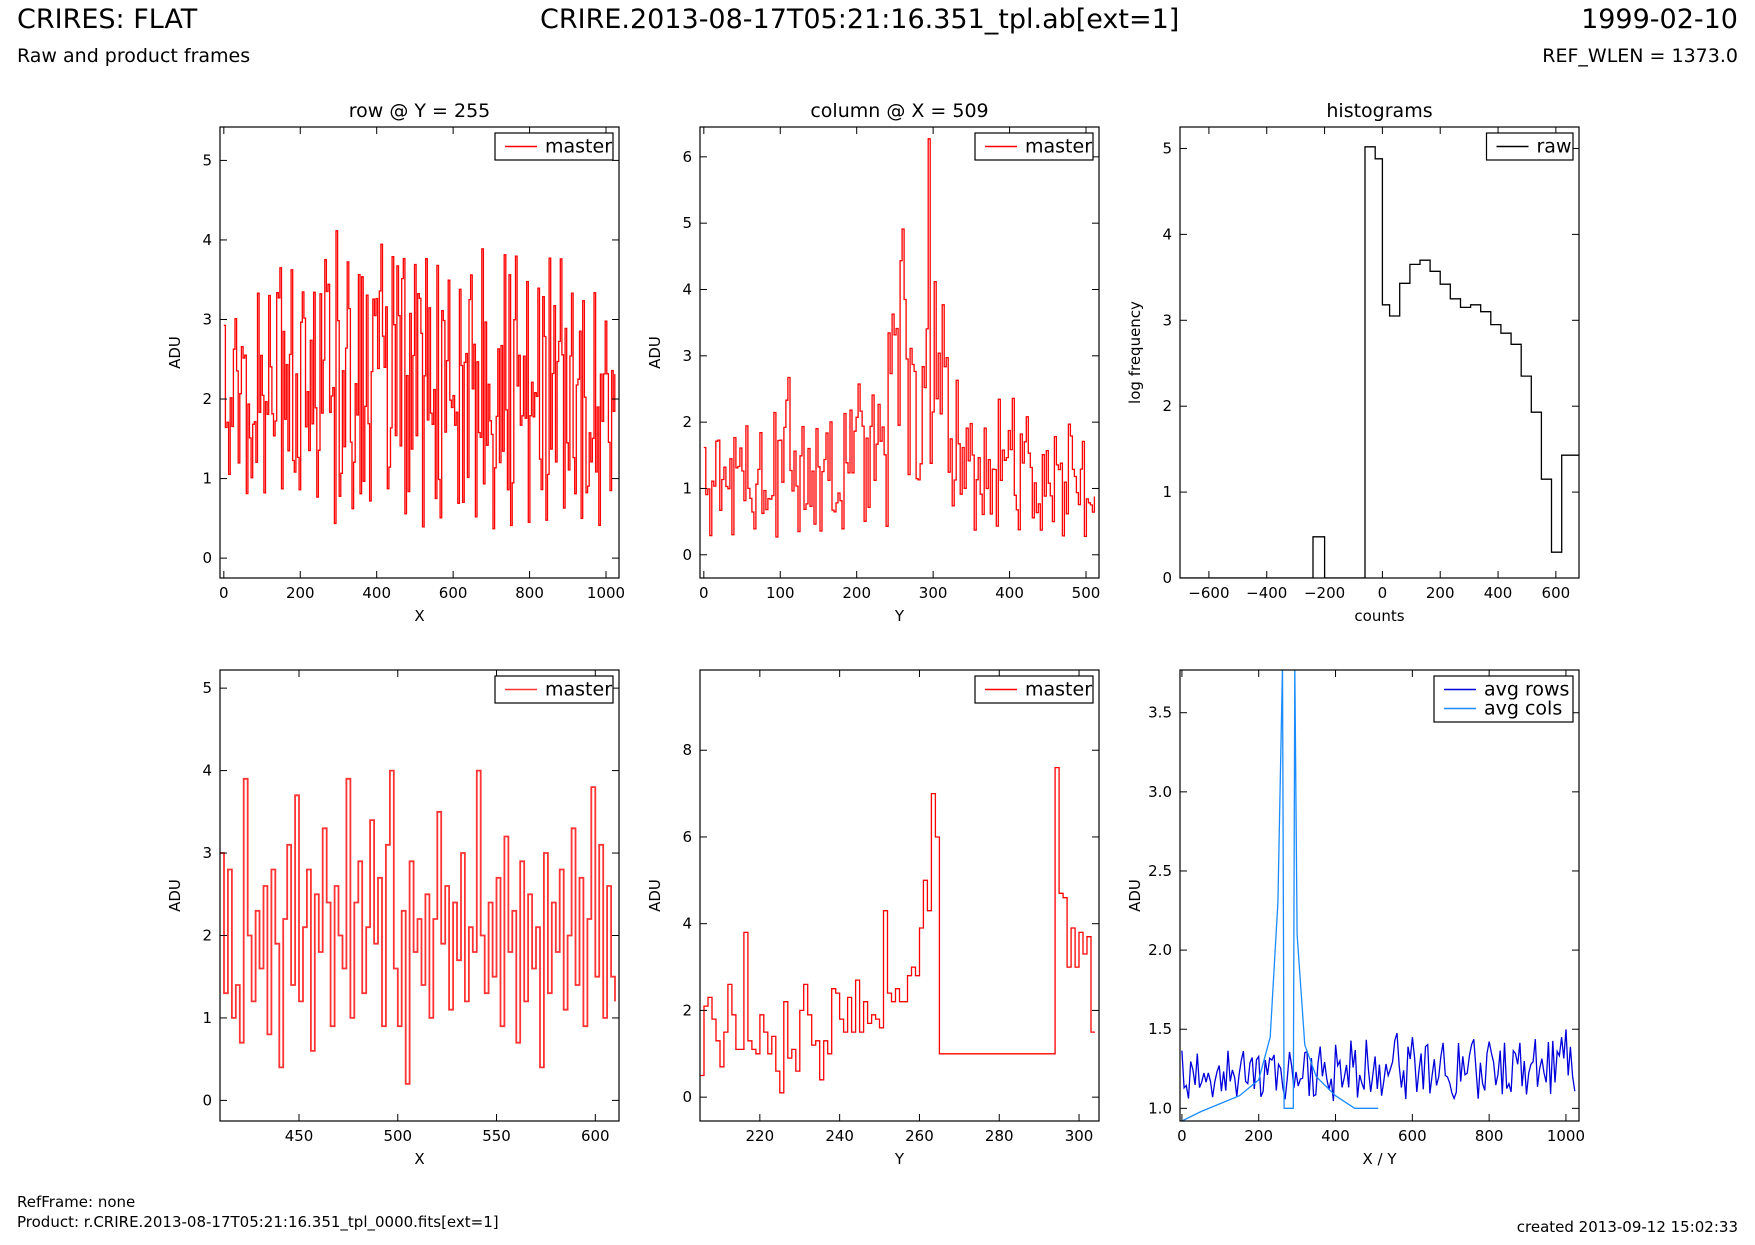 The height and width of the screenshot is (1245, 1755). What do you see at coordinates (420, 111) in the screenshot?
I see `chart-title: row @ Y = 255` at bounding box center [420, 111].